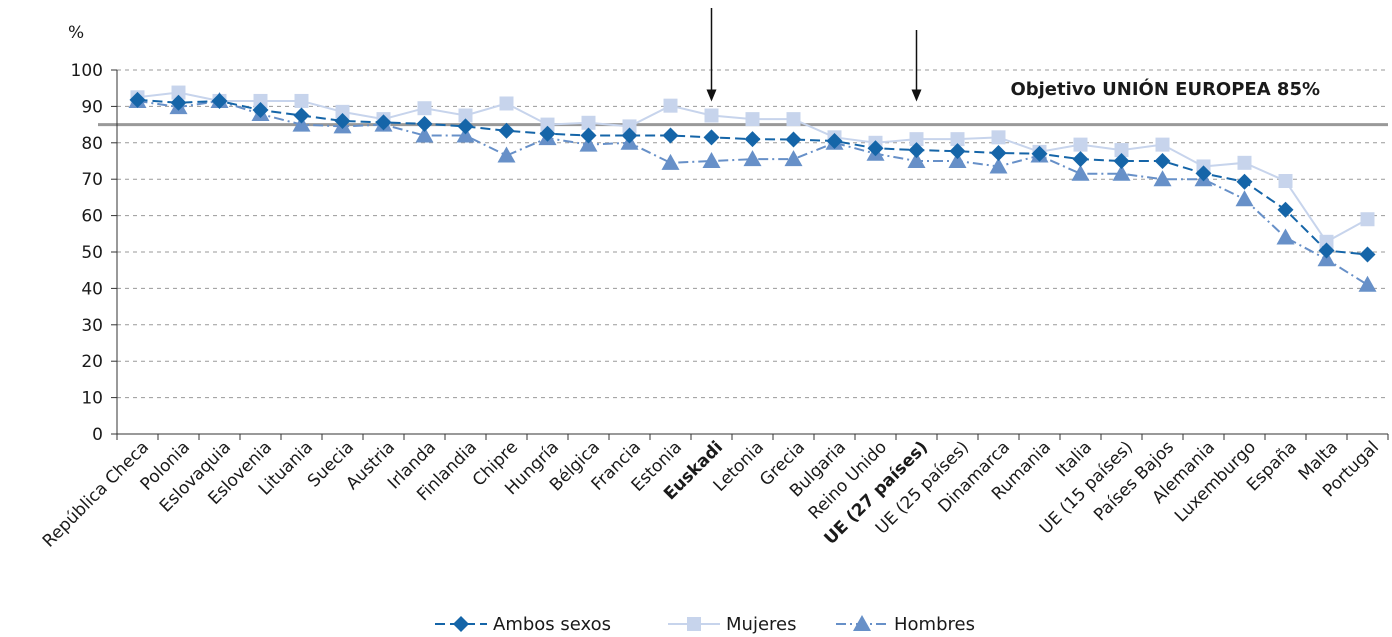 Image resolution: width=1392 pixels, height=637 pixels. Describe the element at coordinates (92, 289) in the screenshot. I see `y-tick-label: 40` at that location.